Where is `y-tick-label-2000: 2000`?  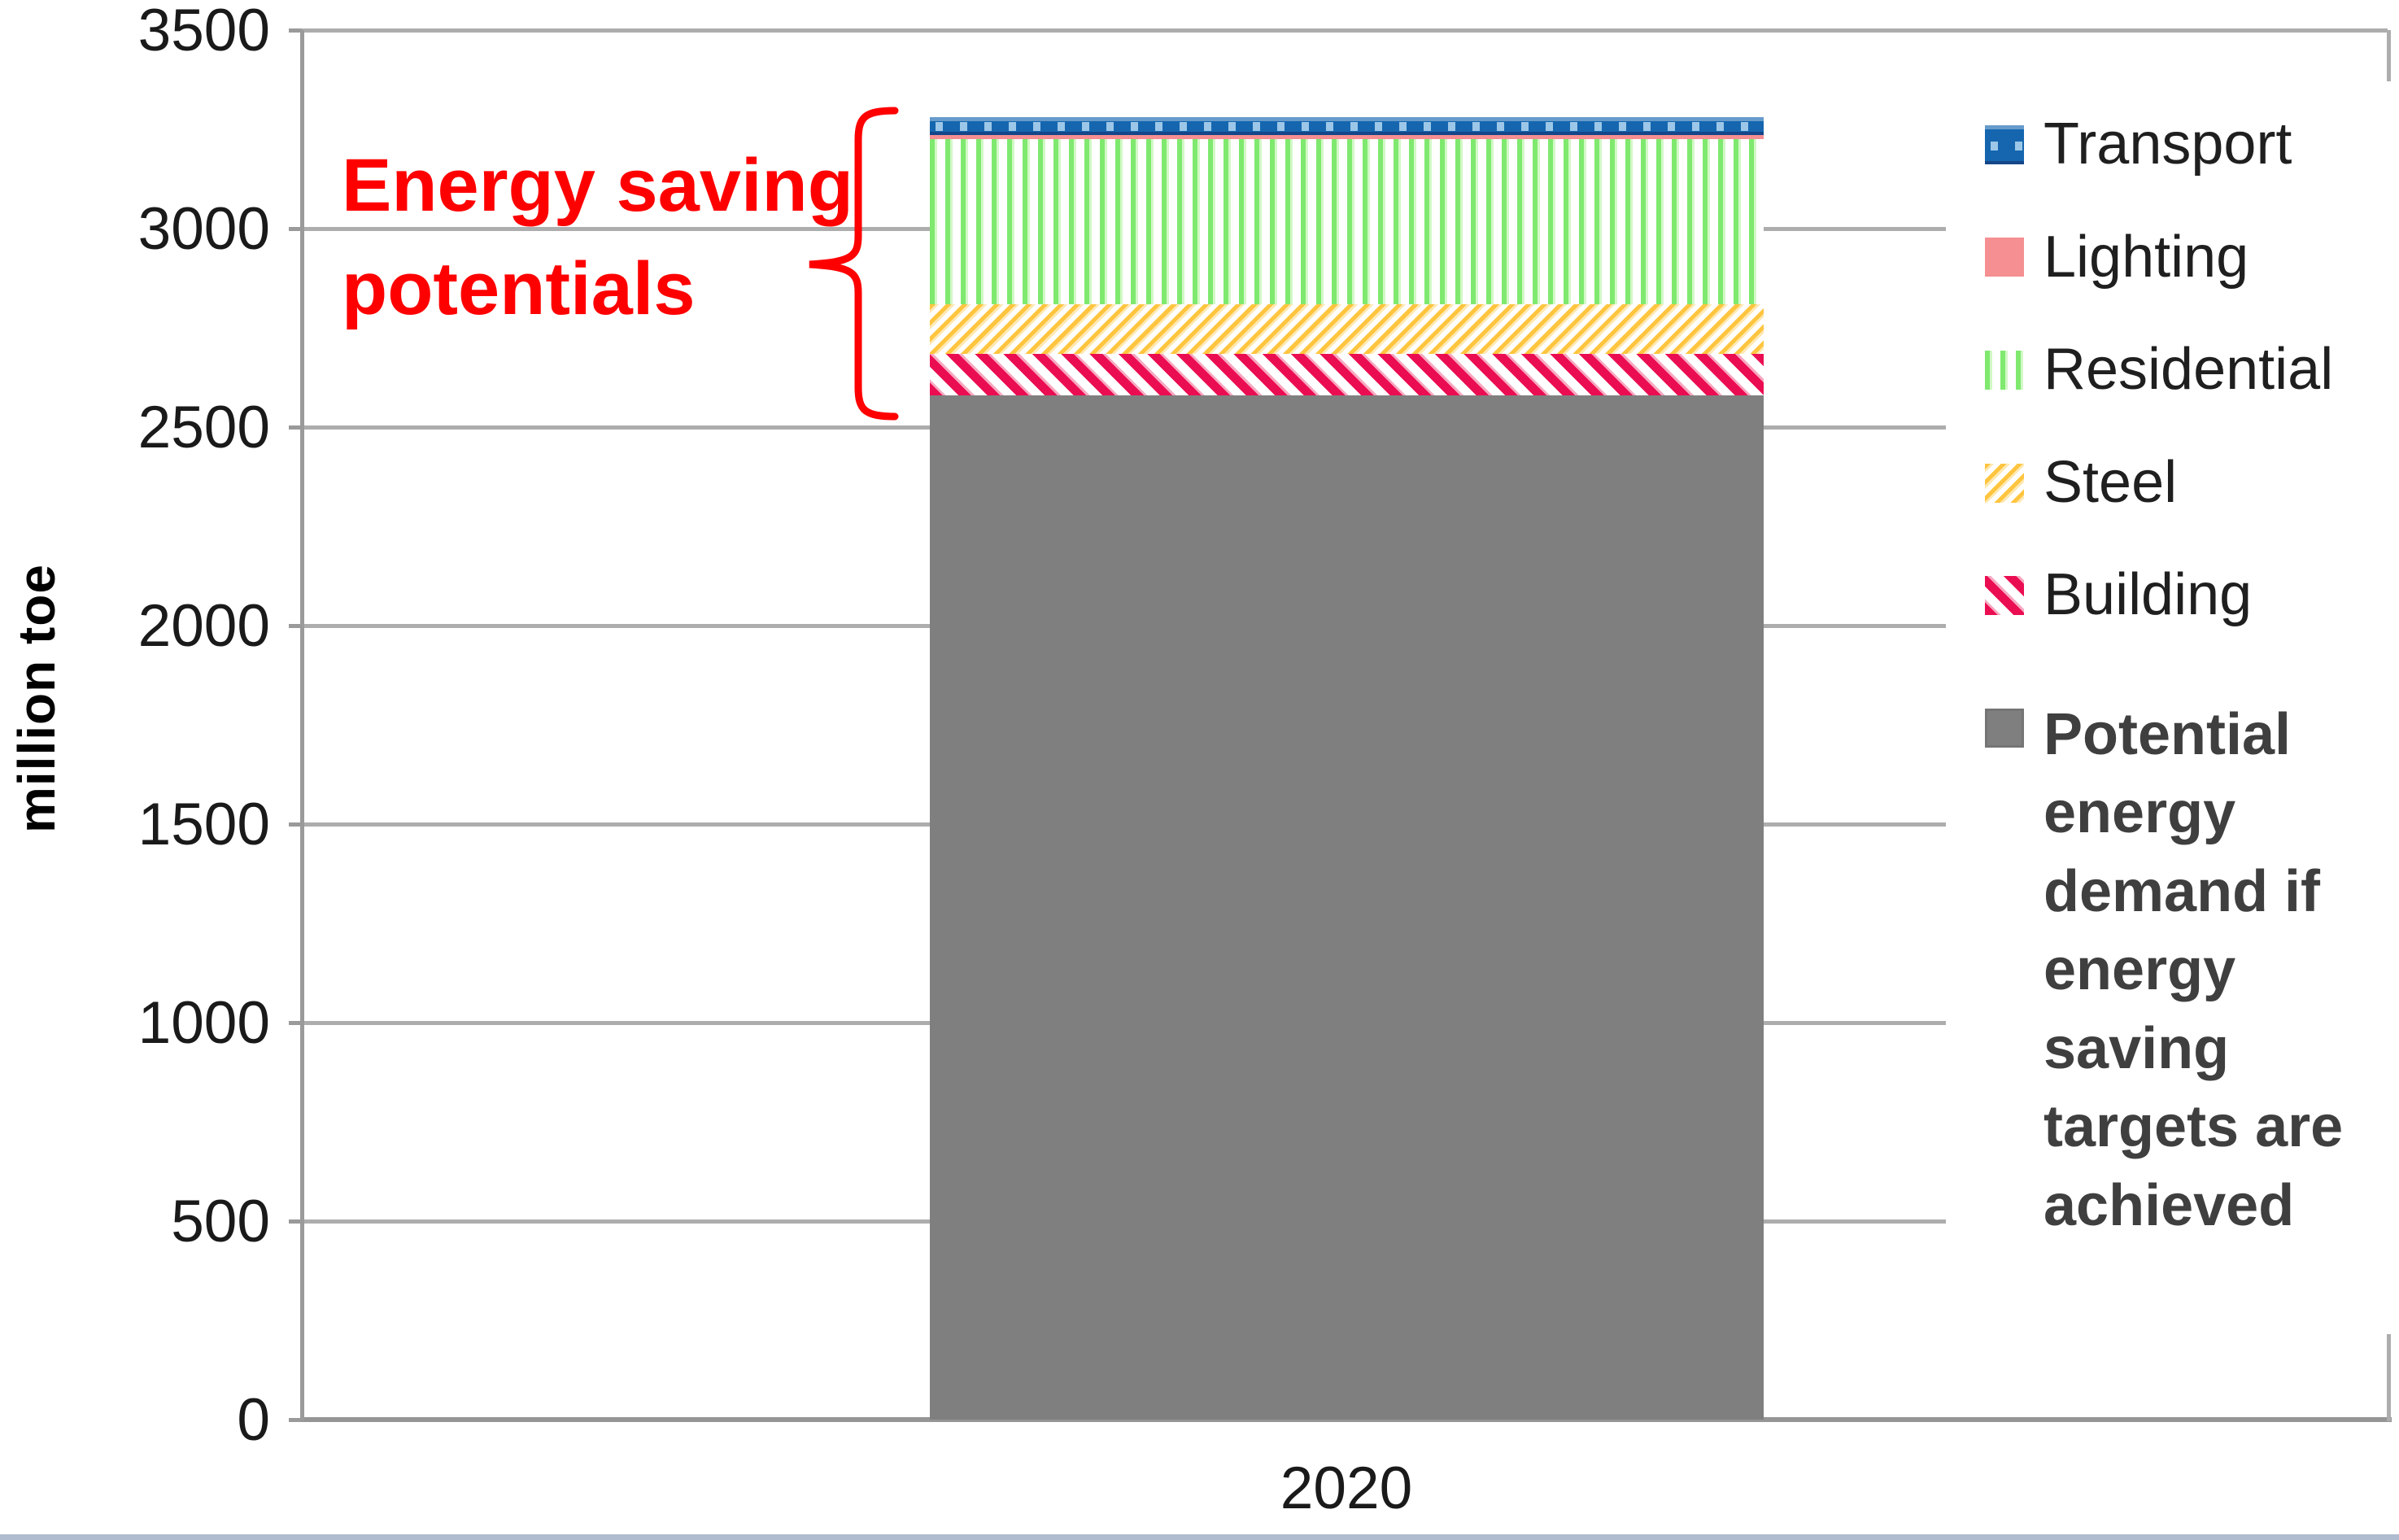
y-tick-label-2000: 2000 is located at coordinates (203, 626).